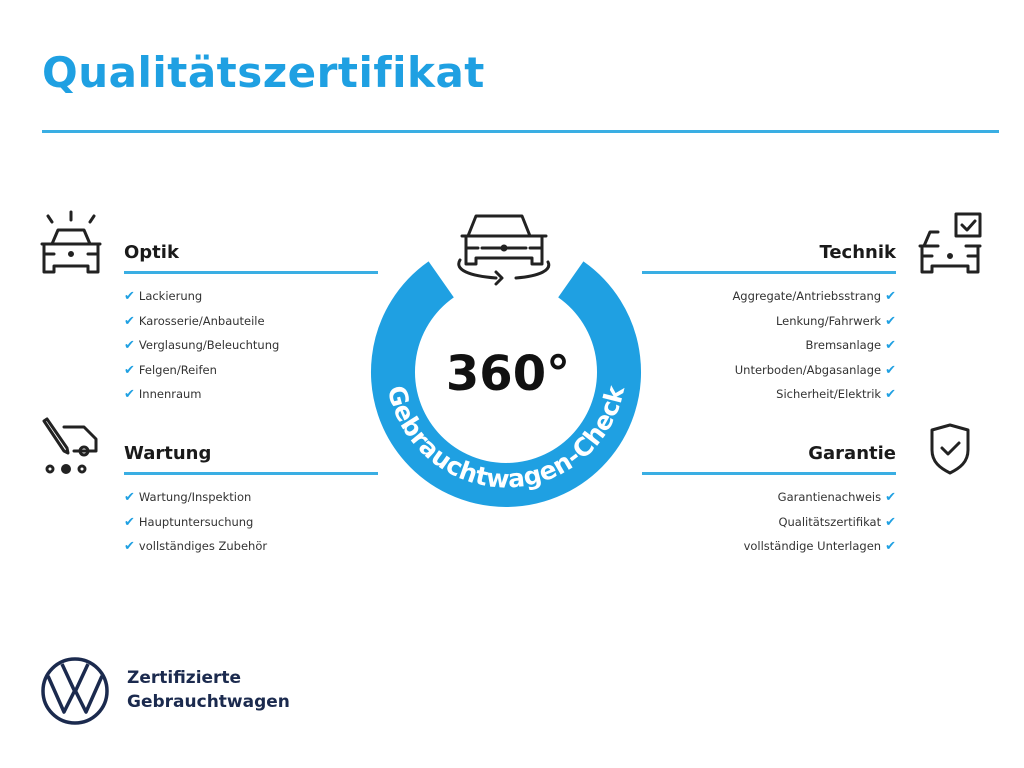 The height and width of the screenshot is (768, 1024). I want to click on list-item: vollständige Unterlagen ✔, so click(819, 546).